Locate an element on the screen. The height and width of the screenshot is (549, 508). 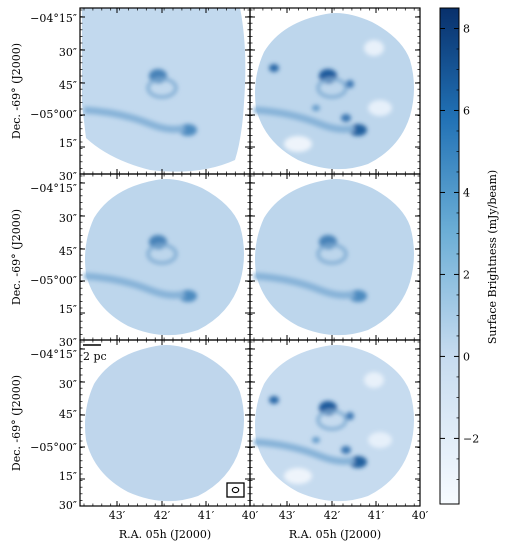
colorbar-ticks: 8 6 4 2 0 −2 is located at coordinates (459, 251).